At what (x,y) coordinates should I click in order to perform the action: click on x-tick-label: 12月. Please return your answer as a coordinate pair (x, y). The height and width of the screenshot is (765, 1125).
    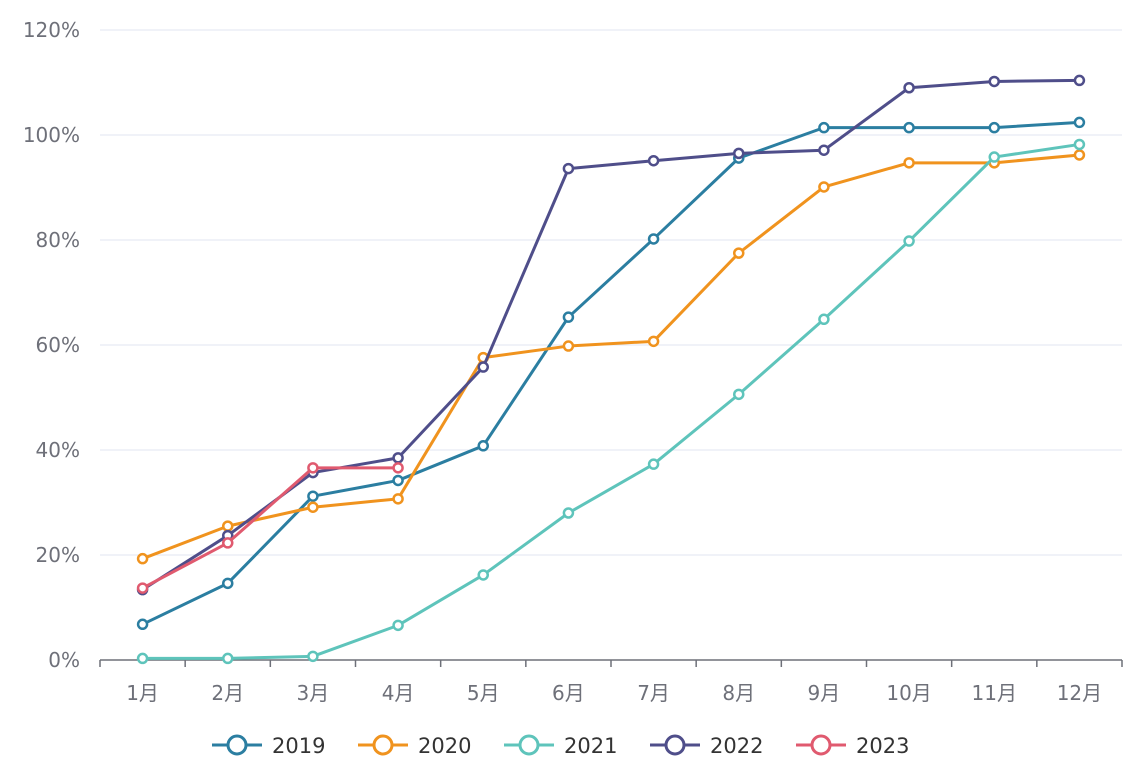
    Looking at the image, I should click on (1079, 693).